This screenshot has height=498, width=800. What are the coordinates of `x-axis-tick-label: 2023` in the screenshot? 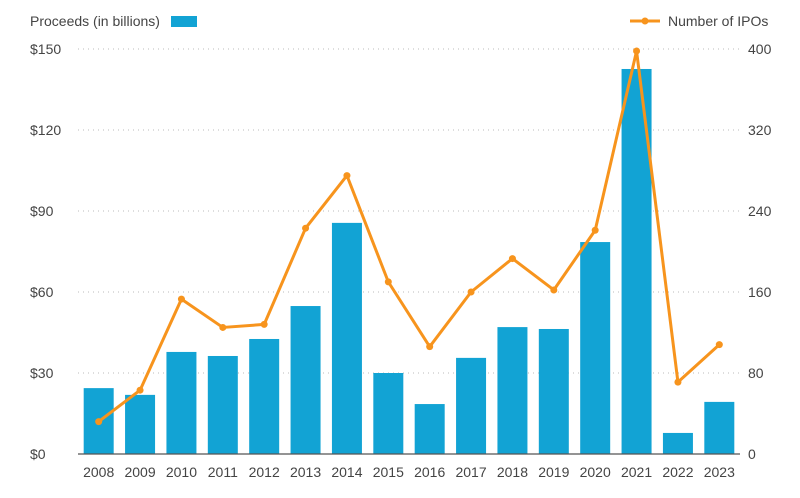 It's located at (719, 472).